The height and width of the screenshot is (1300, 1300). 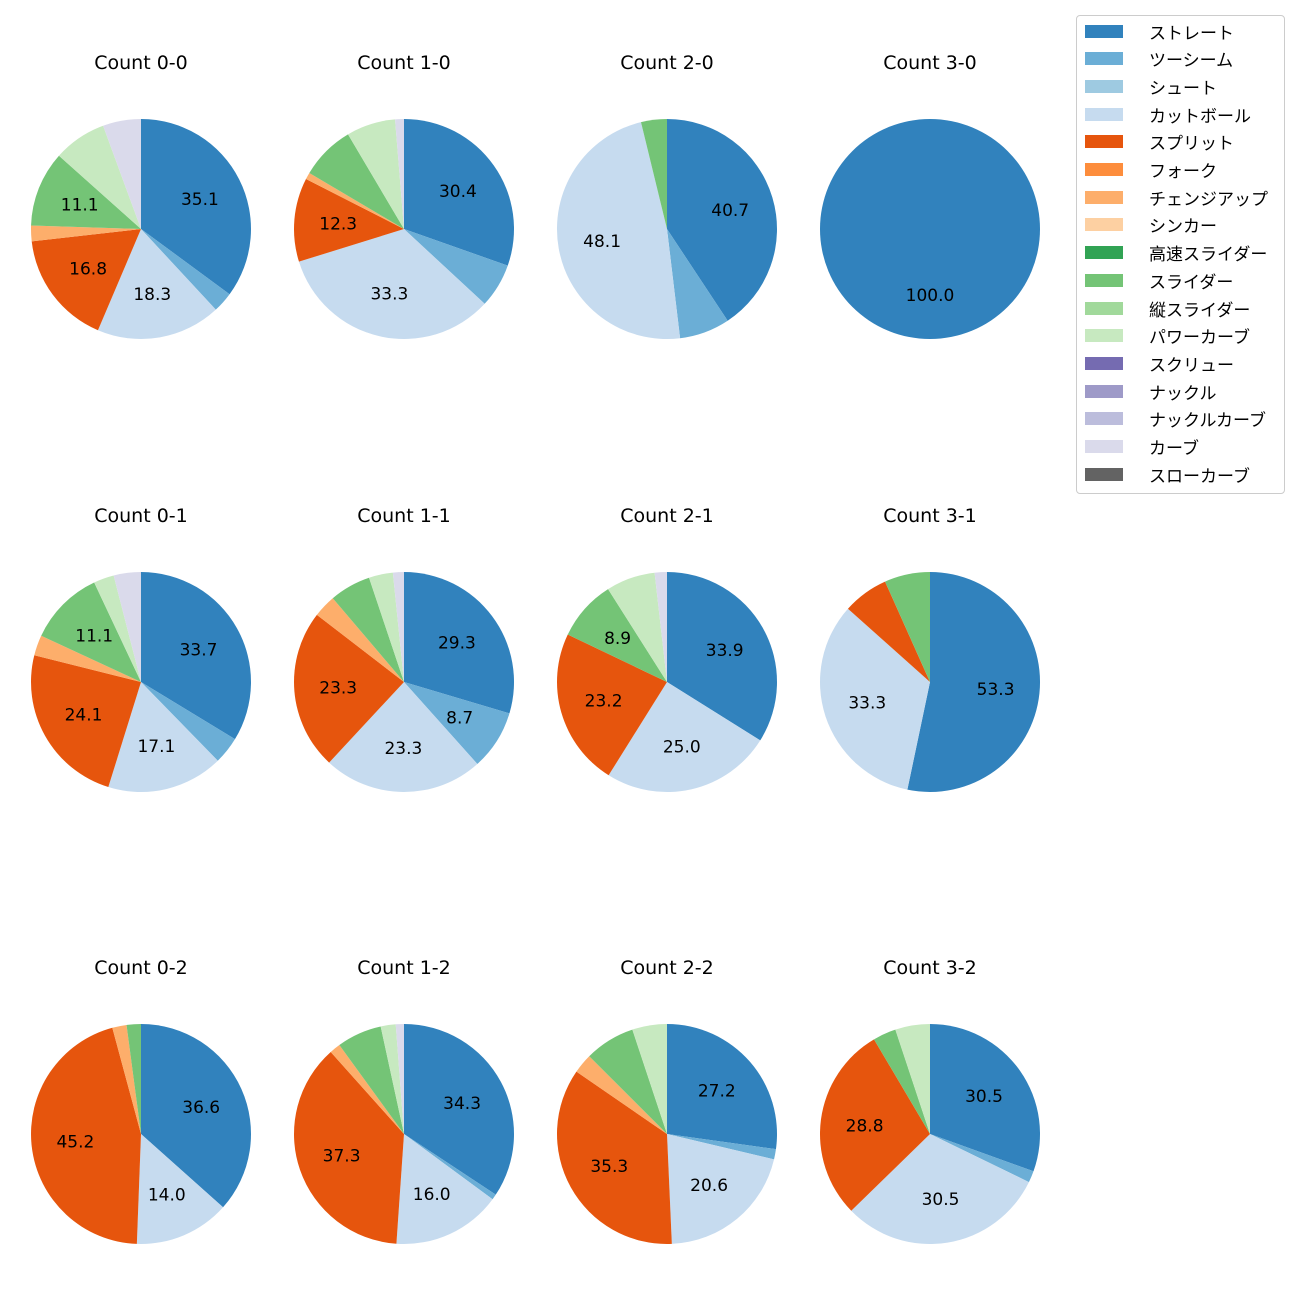 I want to click on legend-item: シュート, so click(x=1151, y=86).